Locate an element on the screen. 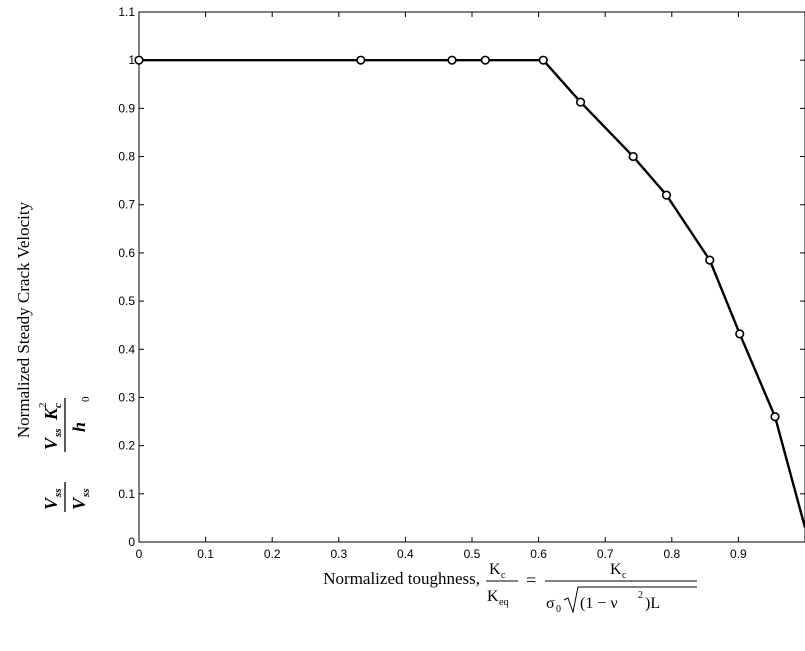 This screenshot has height=651, width=805. x-tick-label: 0.5 is located at coordinates (472, 554).